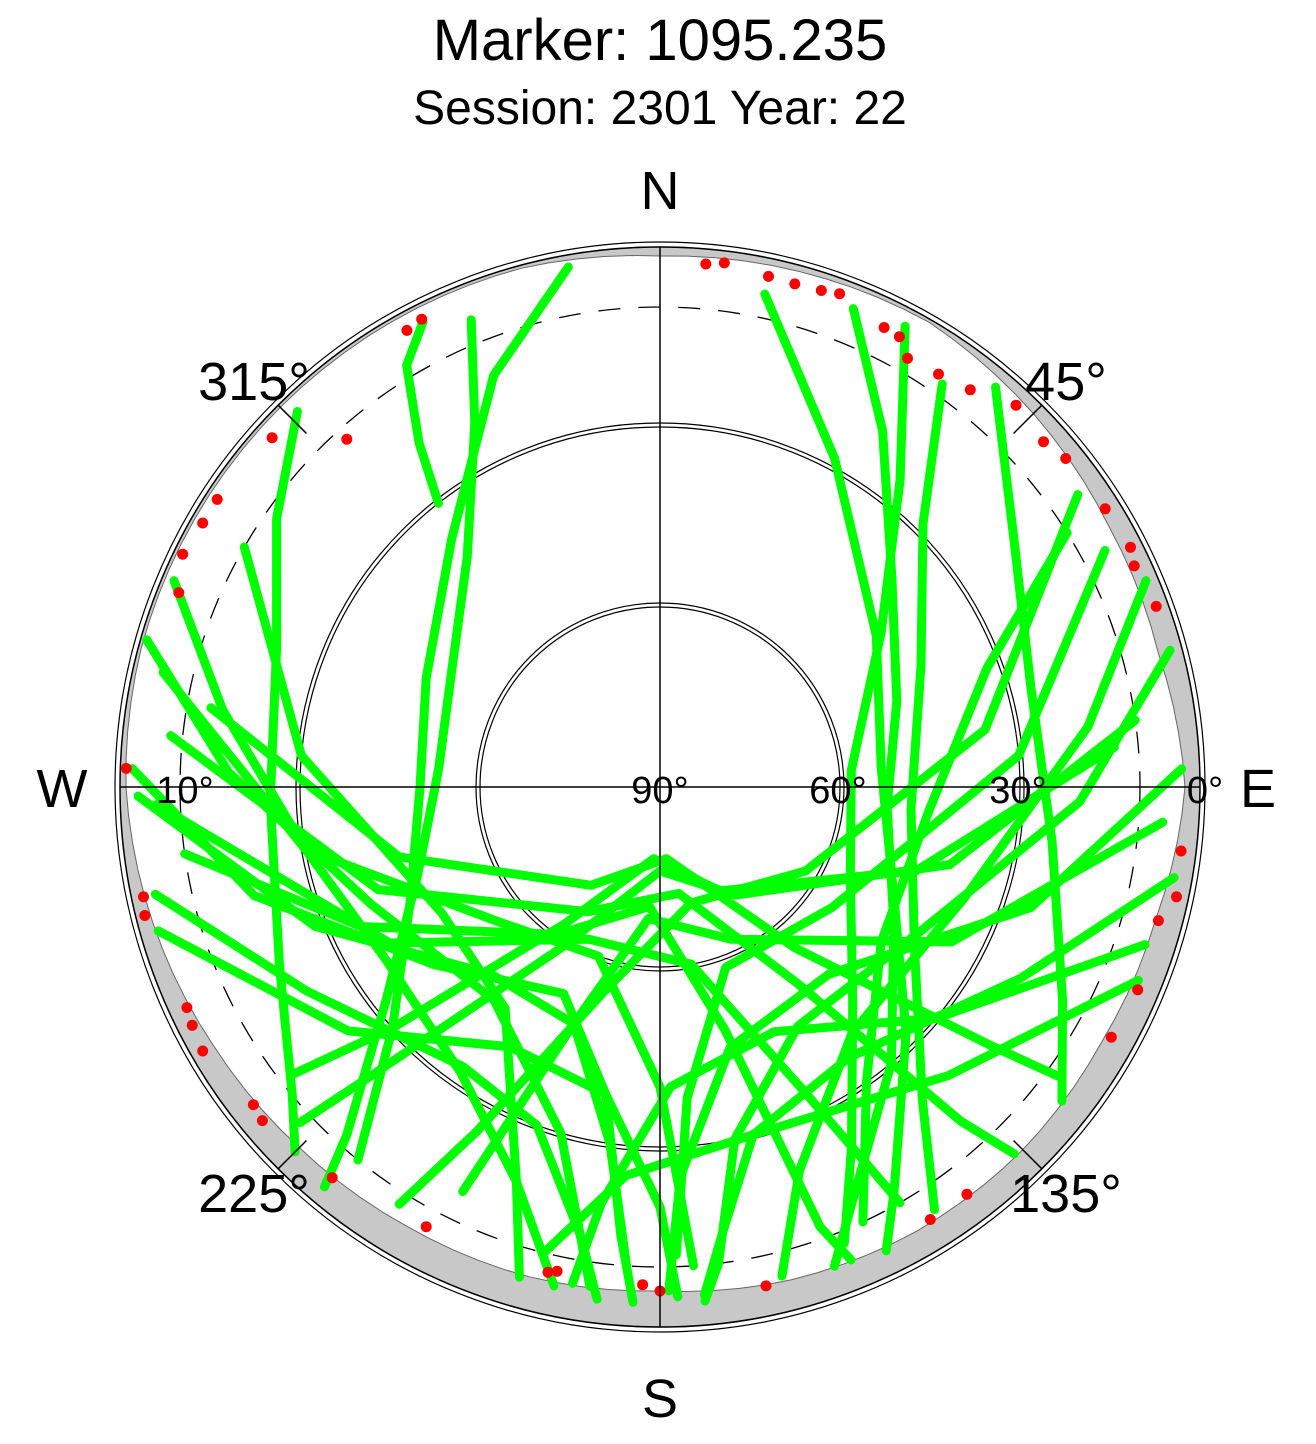 The width and height of the screenshot is (1316, 1444). What do you see at coordinates (837, 791) in the screenshot?
I see `elevation-label-3: 60°` at bounding box center [837, 791].